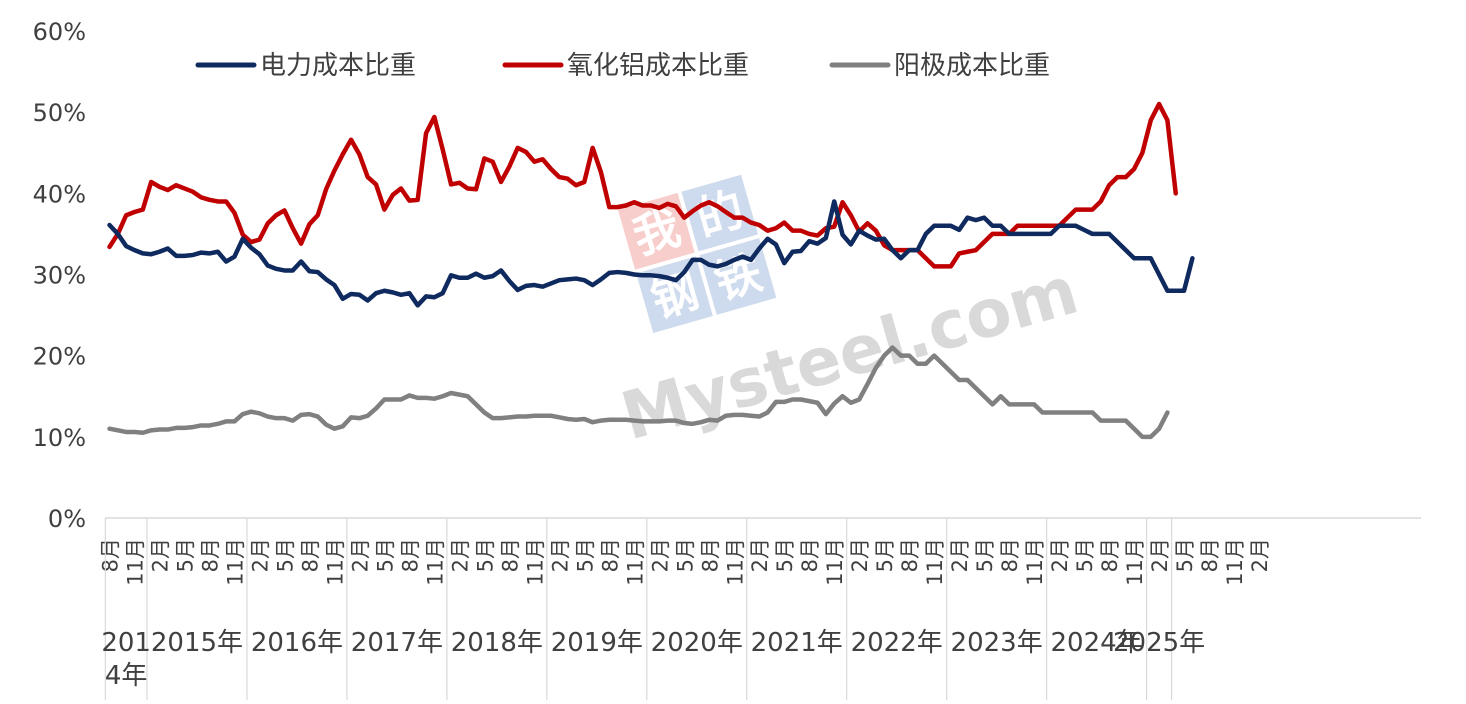 This screenshot has width=1466, height=704. Describe the element at coordinates (59, 194) in the screenshot. I see `y-tick-label: 40%` at that location.